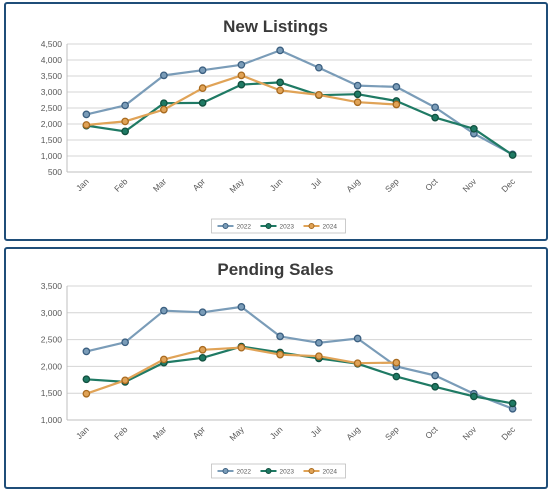 The image size is (555, 493). I want to click on data-point-2024-sep, so click(396, 362).